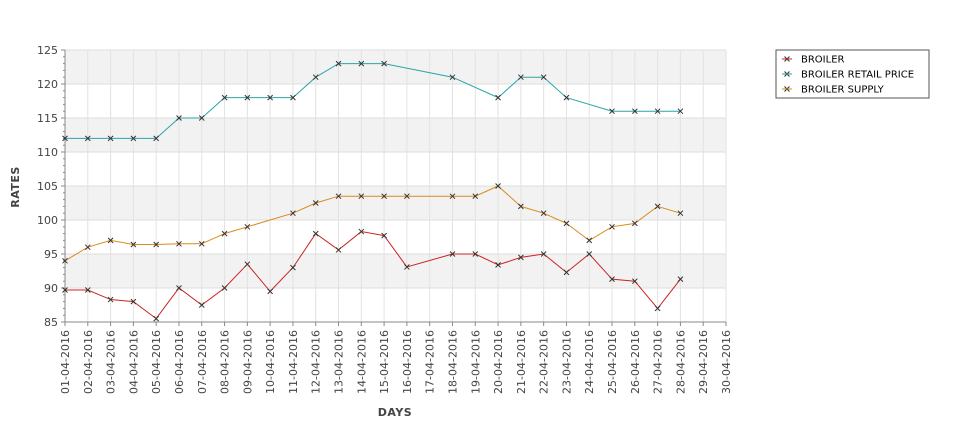 Image resolution: width=975 pixels, height=429 pixels. What do you see at coordinates (544, 362) in the screenshot?
I see `x-tick-label: 22-04-2016` at bounding box center [544, 362].